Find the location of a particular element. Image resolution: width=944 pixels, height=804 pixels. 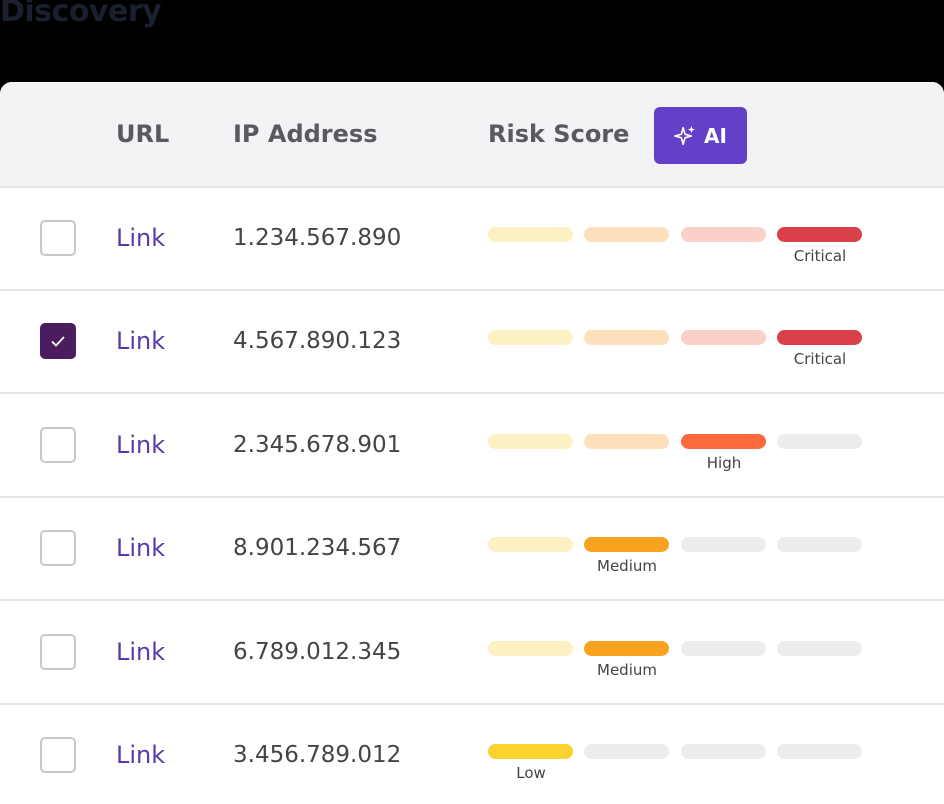

ip-address: 4.567.890.123 is located at coordinates (317, 341).